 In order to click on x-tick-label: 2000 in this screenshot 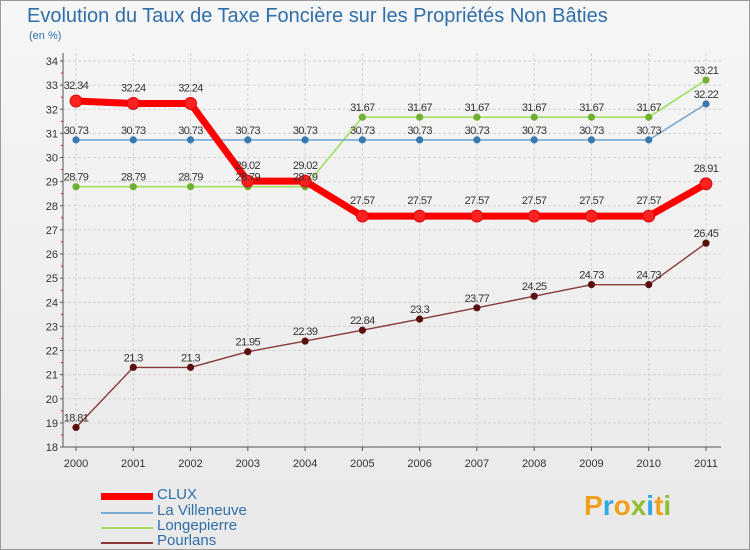, I will do `click(76, 464)`.